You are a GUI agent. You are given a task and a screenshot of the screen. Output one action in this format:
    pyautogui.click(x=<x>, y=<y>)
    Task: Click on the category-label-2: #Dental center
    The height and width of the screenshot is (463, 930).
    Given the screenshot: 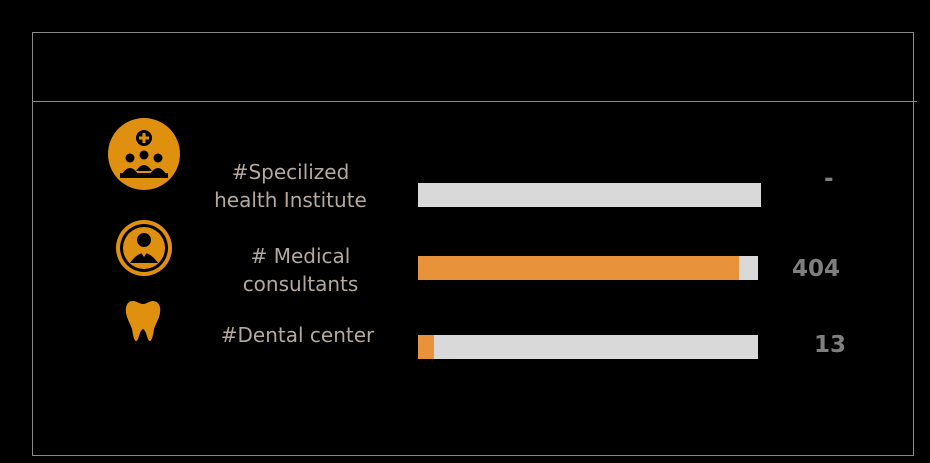 What is the action you would take?
    pyautogui.click(x=297, y=335)
    